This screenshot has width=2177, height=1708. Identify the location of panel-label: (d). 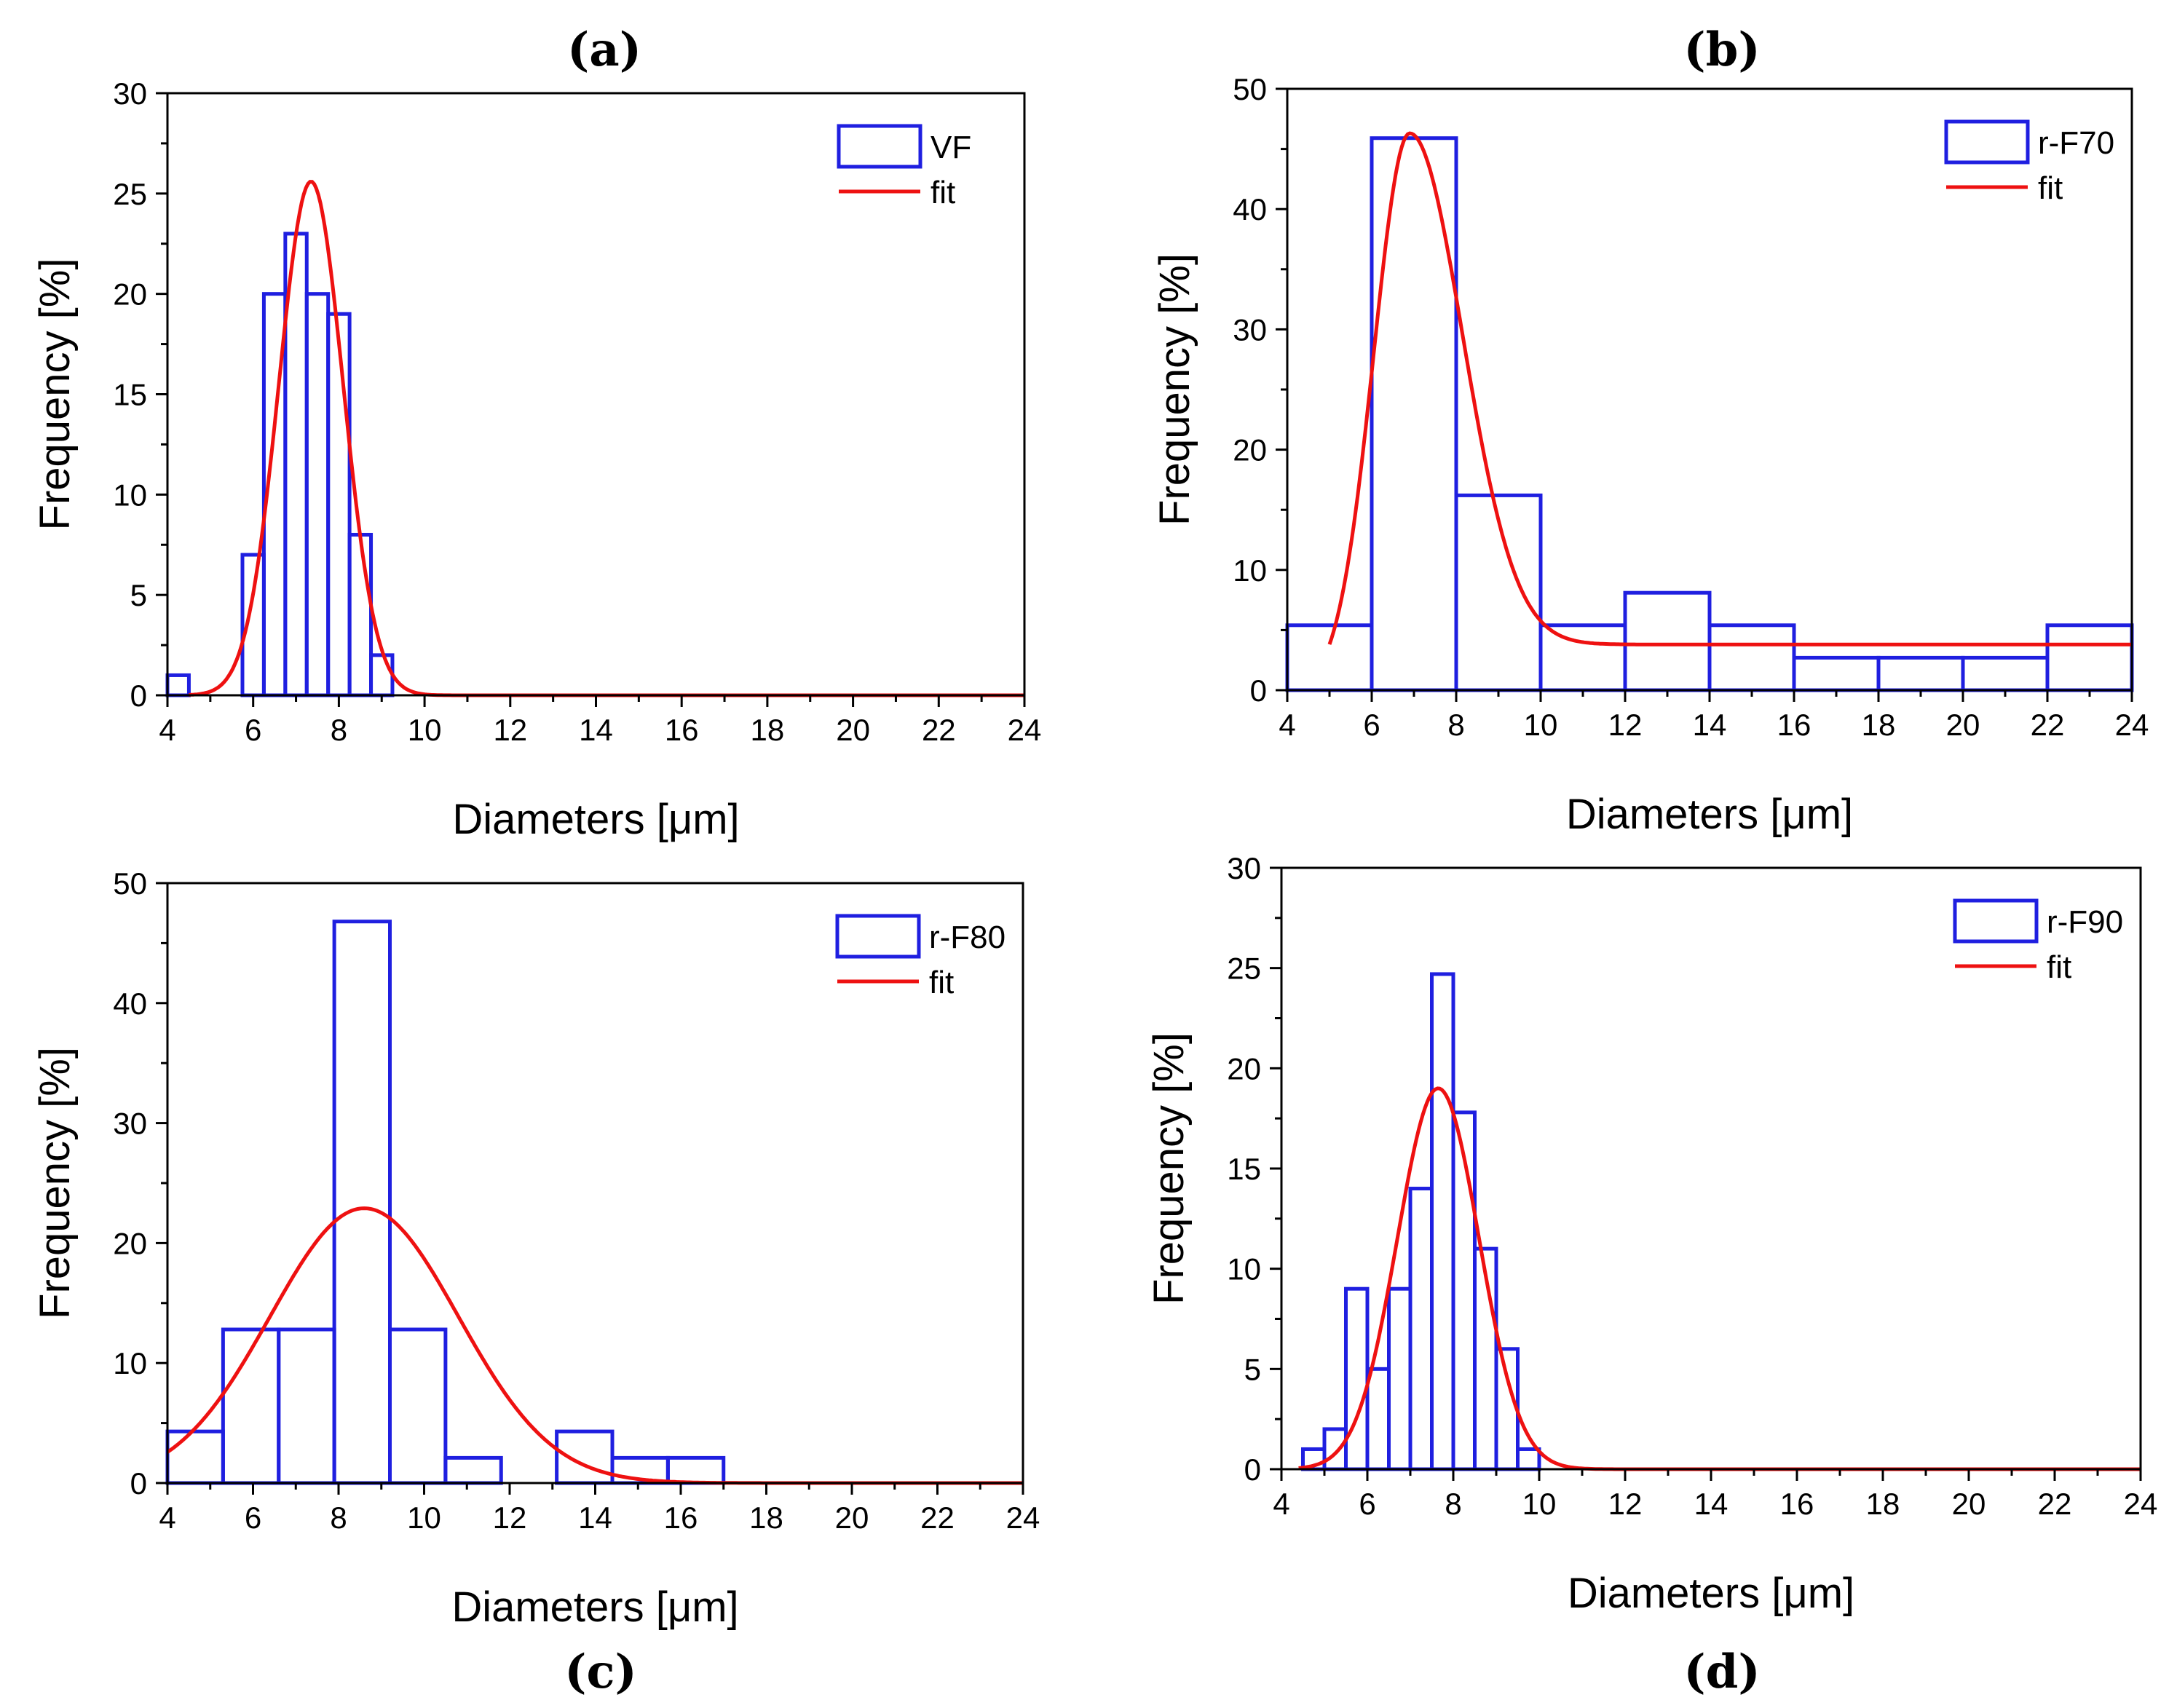
(1721, 1672).